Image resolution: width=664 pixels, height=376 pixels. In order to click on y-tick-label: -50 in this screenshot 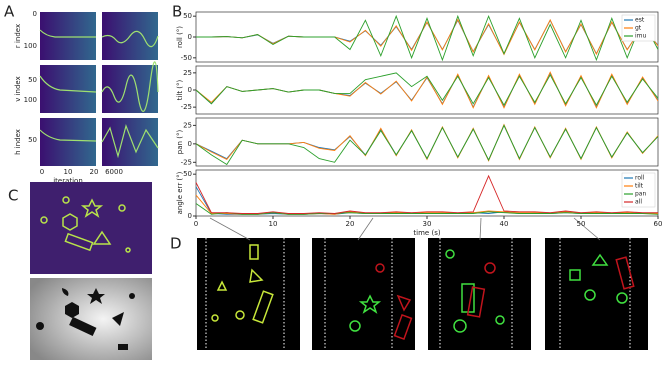, I will do `click(186, 58)`.